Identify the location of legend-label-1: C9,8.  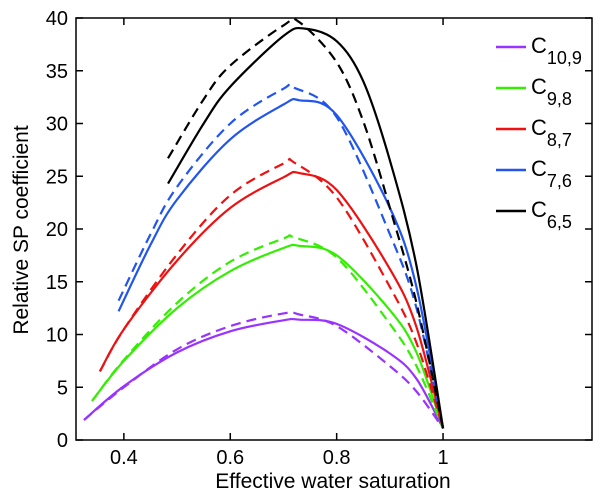
(551, 91).